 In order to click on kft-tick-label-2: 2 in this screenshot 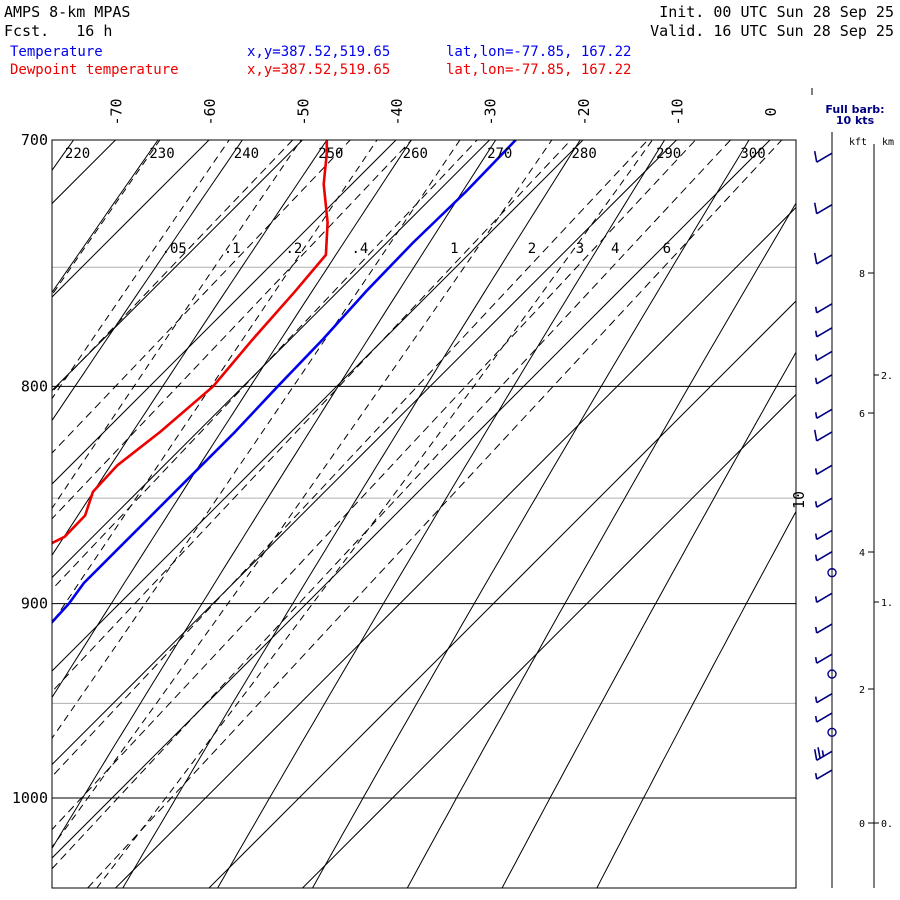, I will do `click(862, 690)`.